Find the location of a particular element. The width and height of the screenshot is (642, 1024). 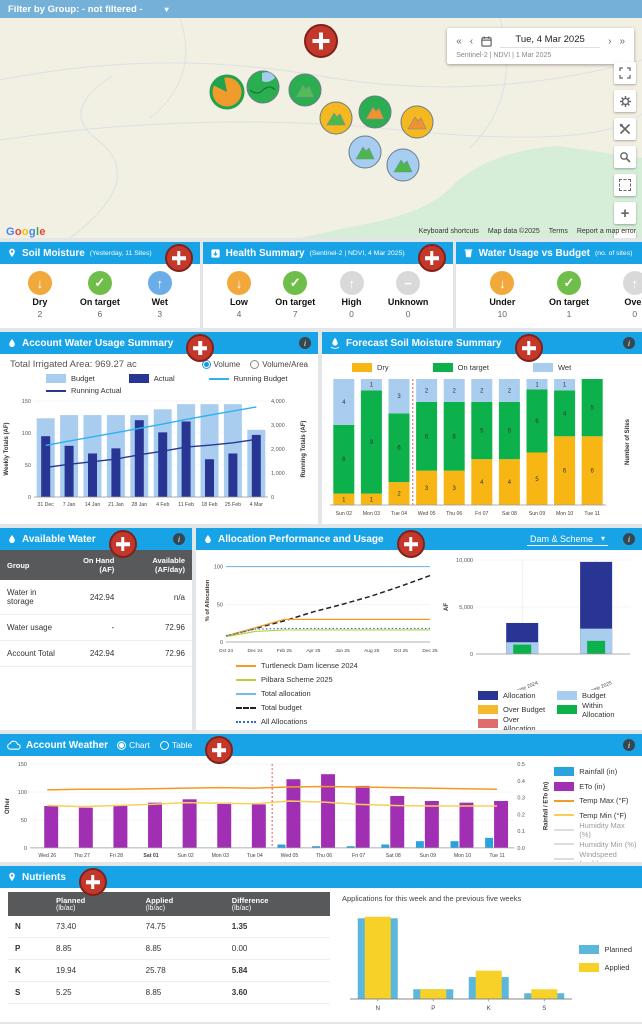

table-row: Water in storage 242.94 n/a is located at coordinates (96, 597).